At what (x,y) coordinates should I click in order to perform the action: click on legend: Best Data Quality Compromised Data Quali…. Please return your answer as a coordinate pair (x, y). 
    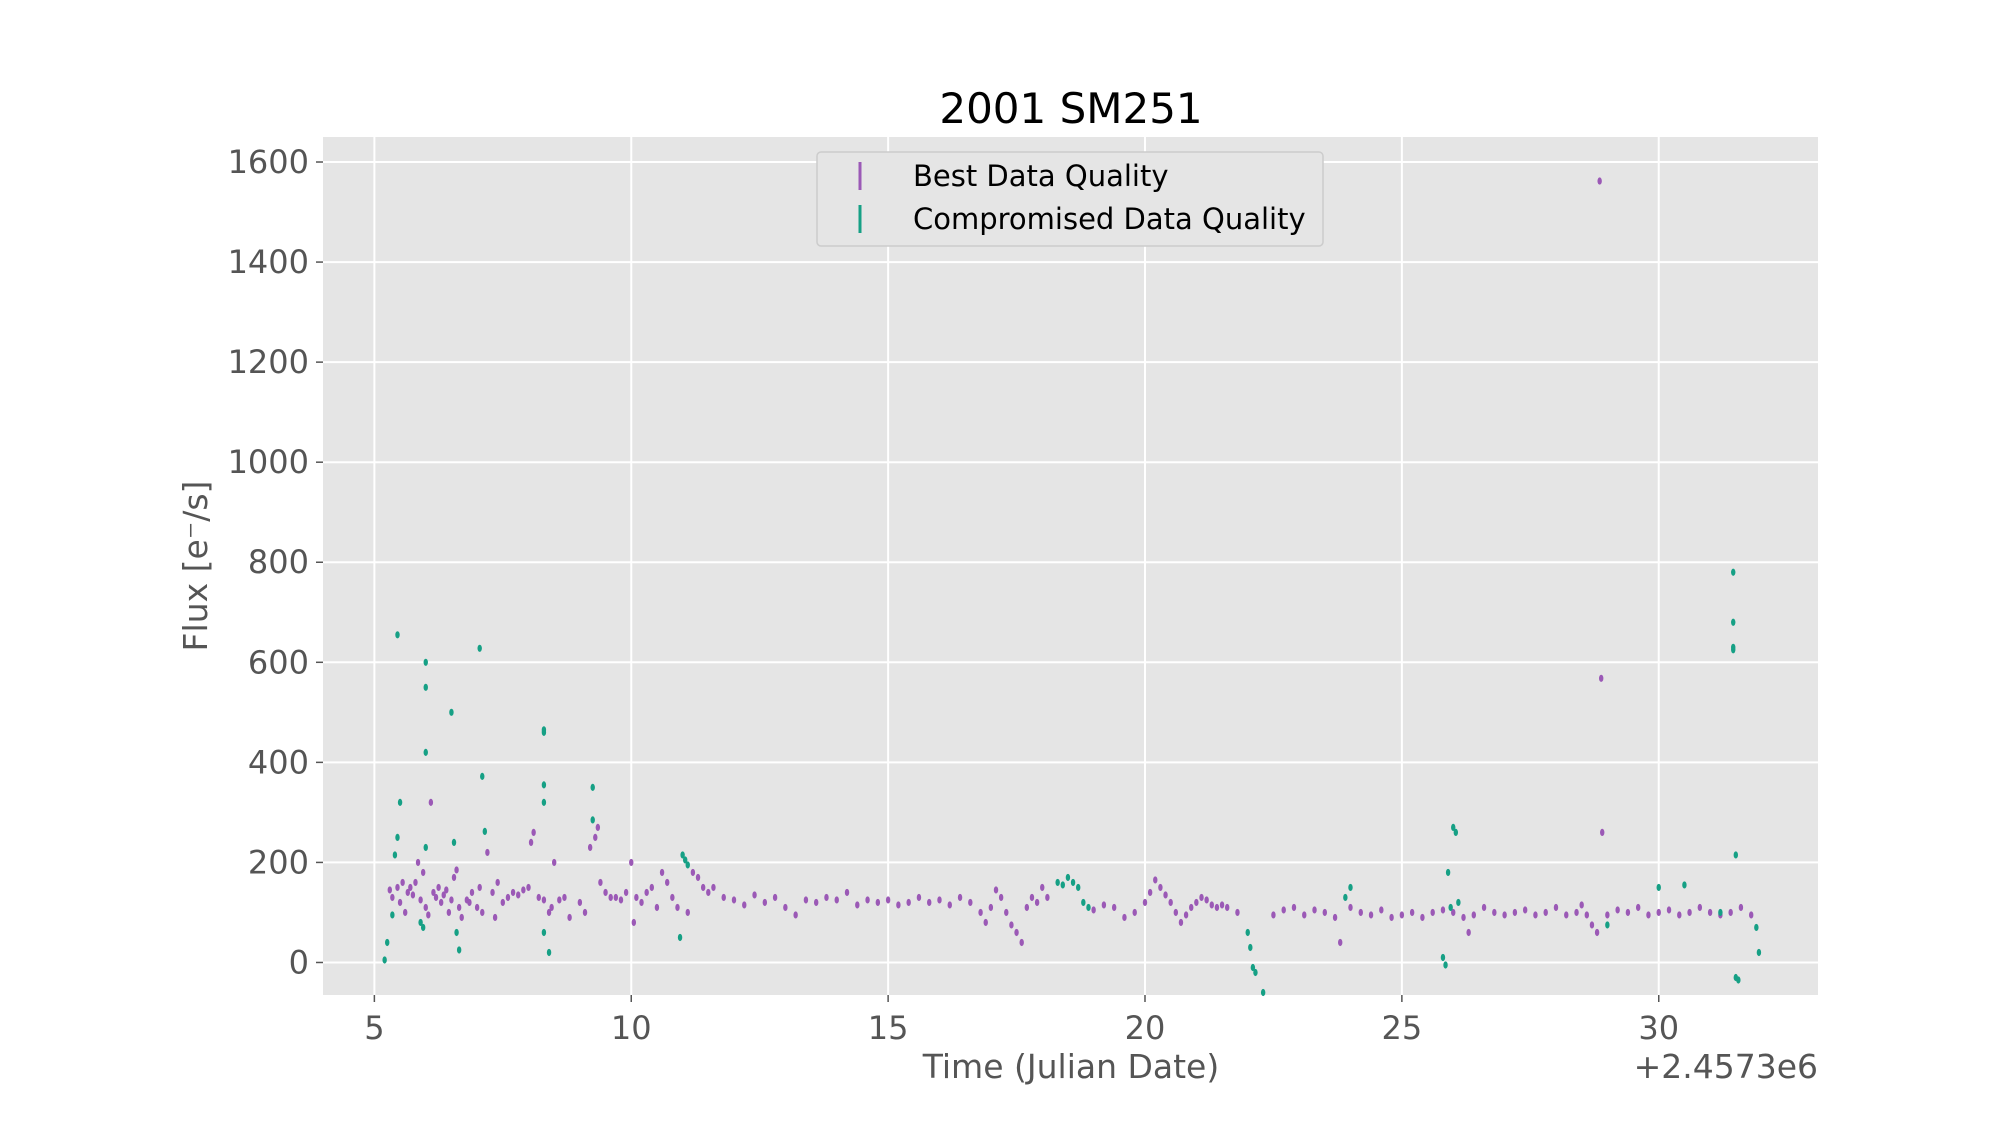
    Looking at the image, I should click on (1070, 199).